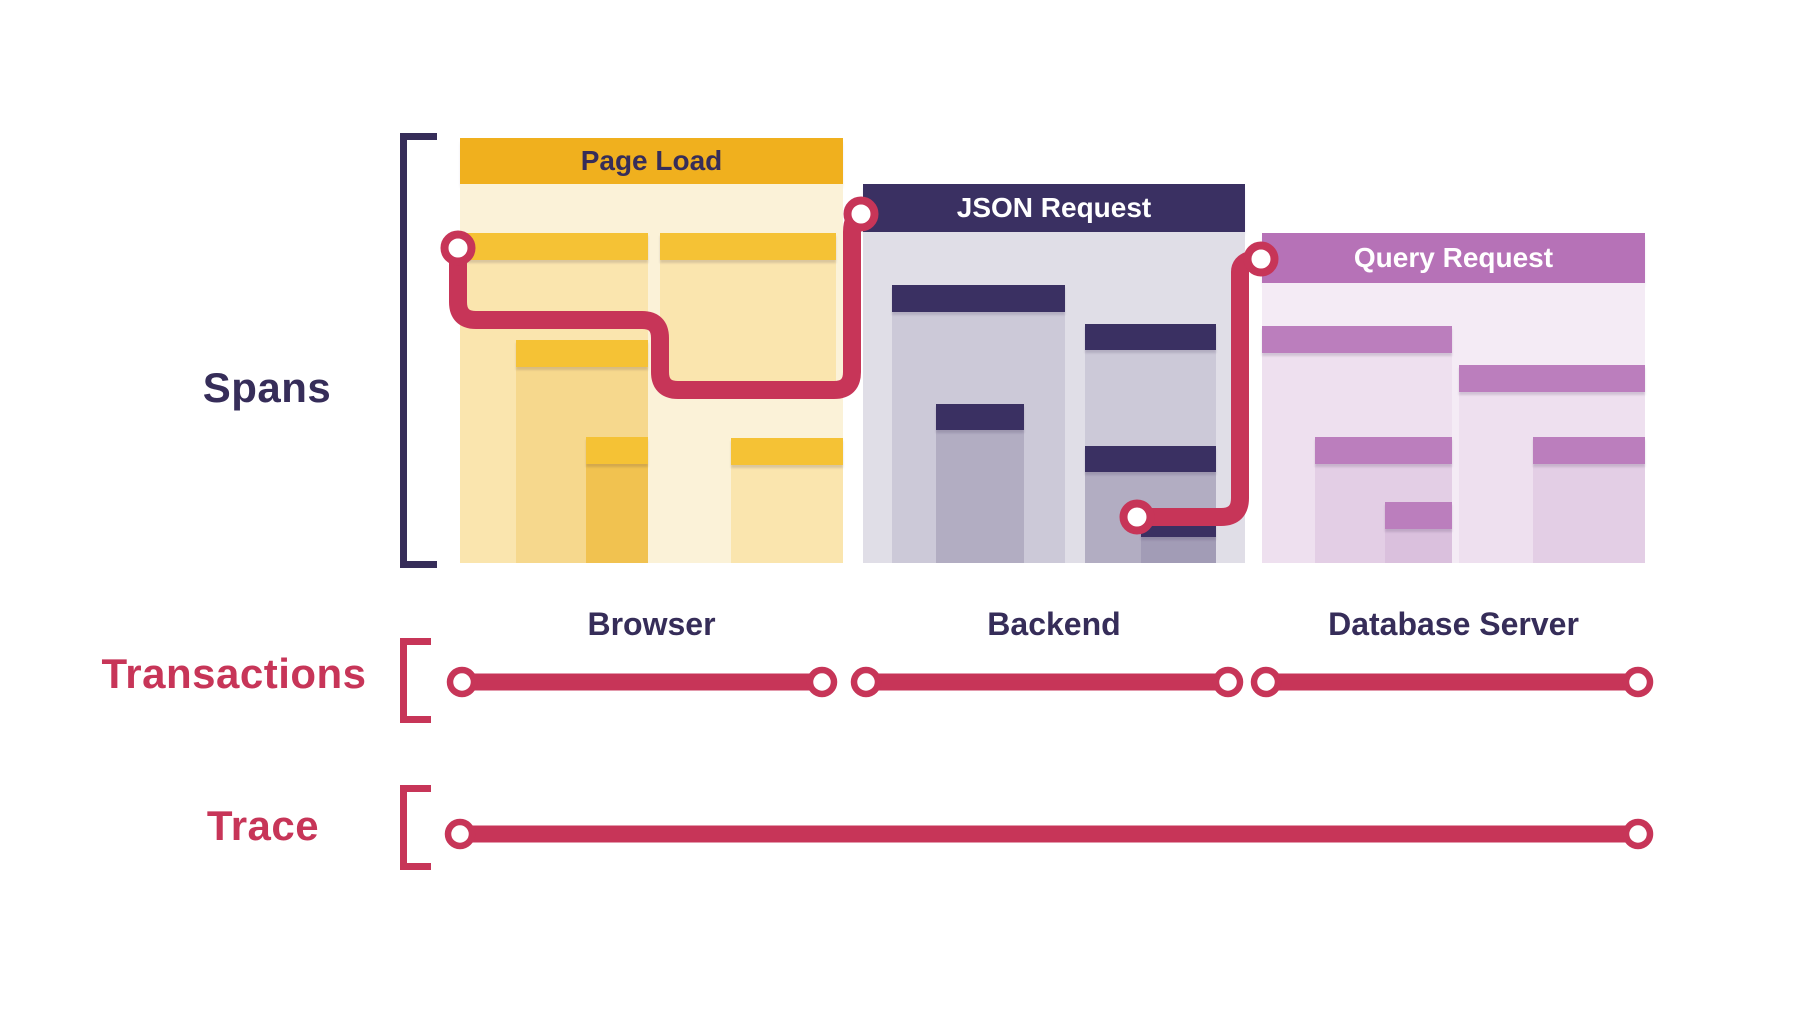 The width and height of the screenshot is (1800, 1031). What do you see at coordinates (1054, 373) in the screenshot?
I see `backend-span-panel: JSON Request` at bounding box center [1054, 373].